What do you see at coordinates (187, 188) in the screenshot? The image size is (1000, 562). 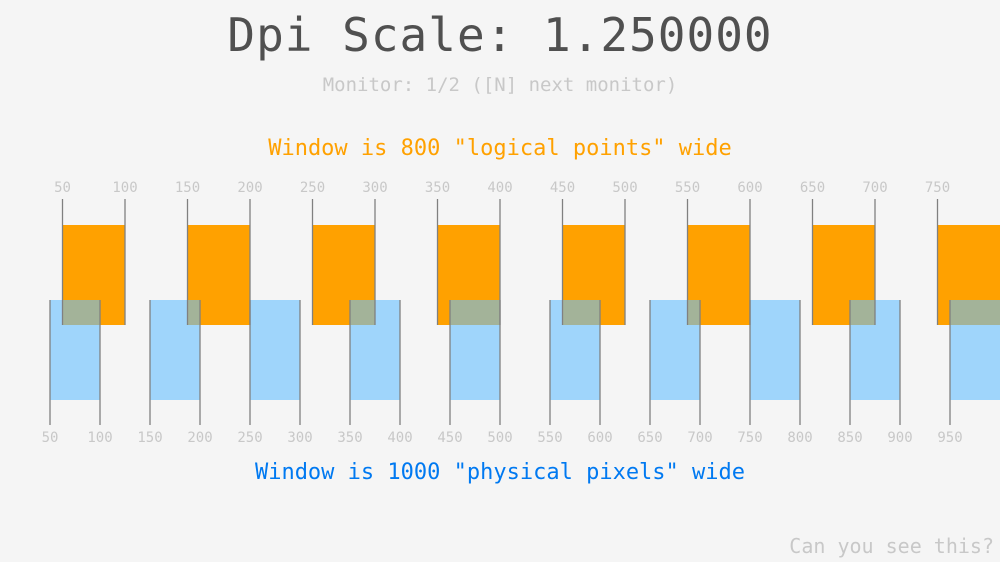 I see `logical-tick-label: 150` at bounding box center [187, 188].